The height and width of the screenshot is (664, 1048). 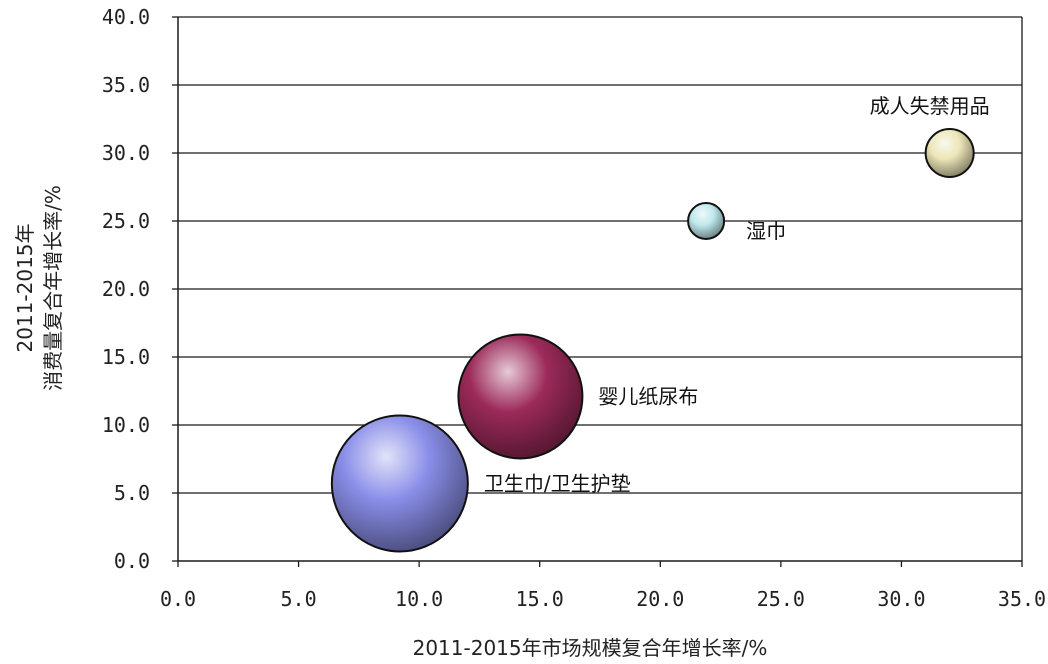 I want to click on y-tick-labels: 0.0 5.0 10.0 15.0 20.0 25.0 30.0 35.0 40.0, so click(x=126, y=289).